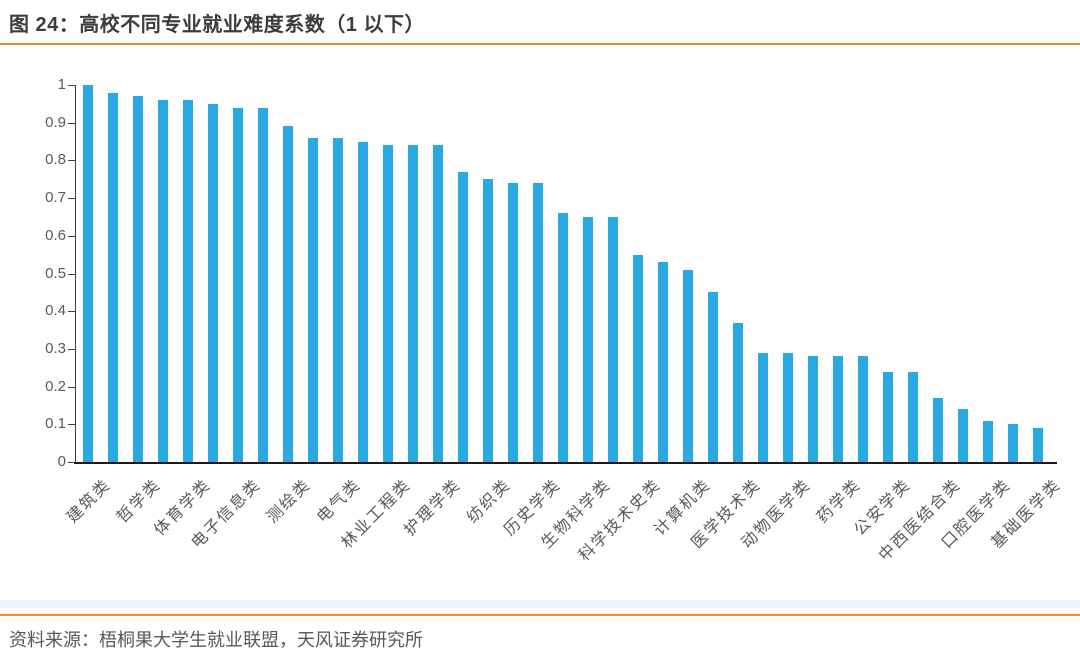 This screenshot has width=1080, height=658. What do you see at coordinates (55, 386) in the screenshot?
I see `y-tick-label: 0.2` at bounding box center [55, 386].